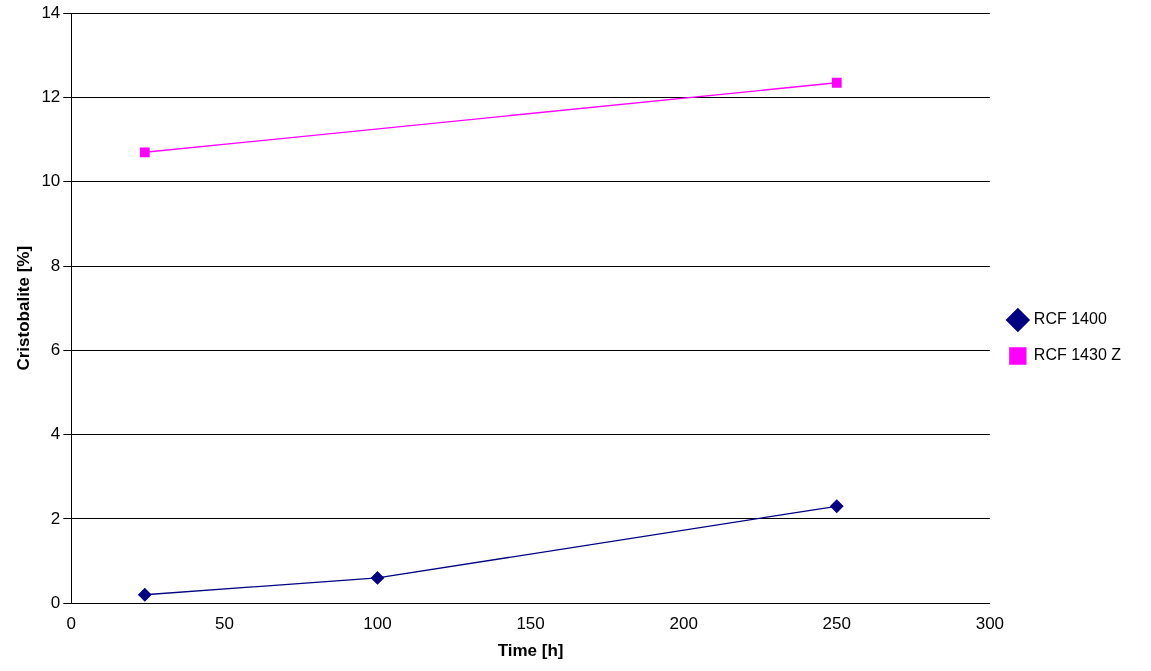 The height and width of the screenshot is (671, 1151). Describe the element at coordinates (683, 624) in the screenshot. I see `x-tick-label: 200` at that location.